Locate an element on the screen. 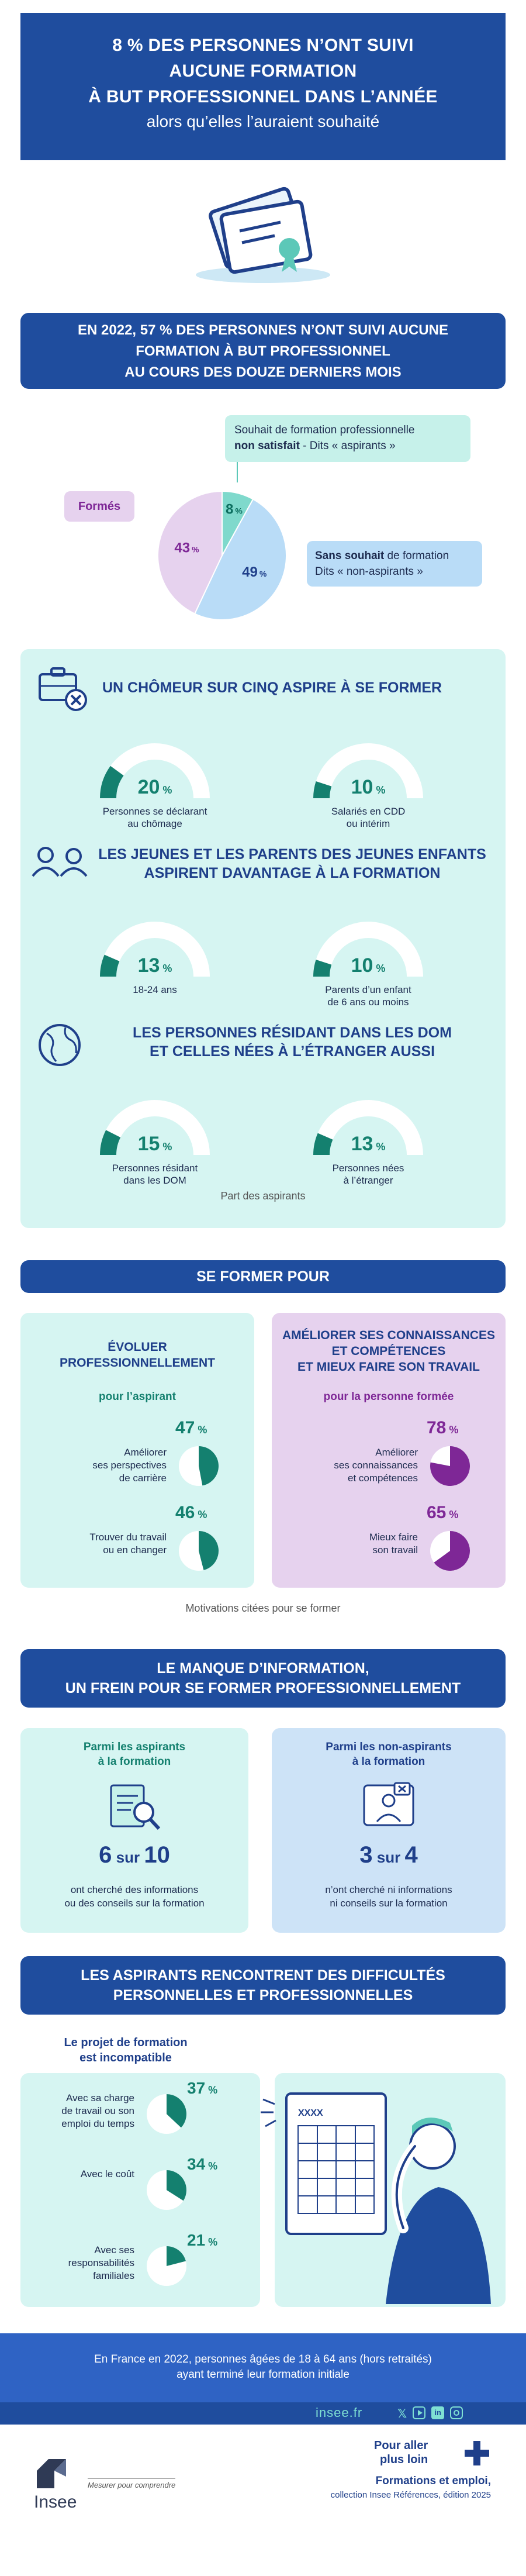  pie-label-49: 49% is located at coordinates (254, 572).